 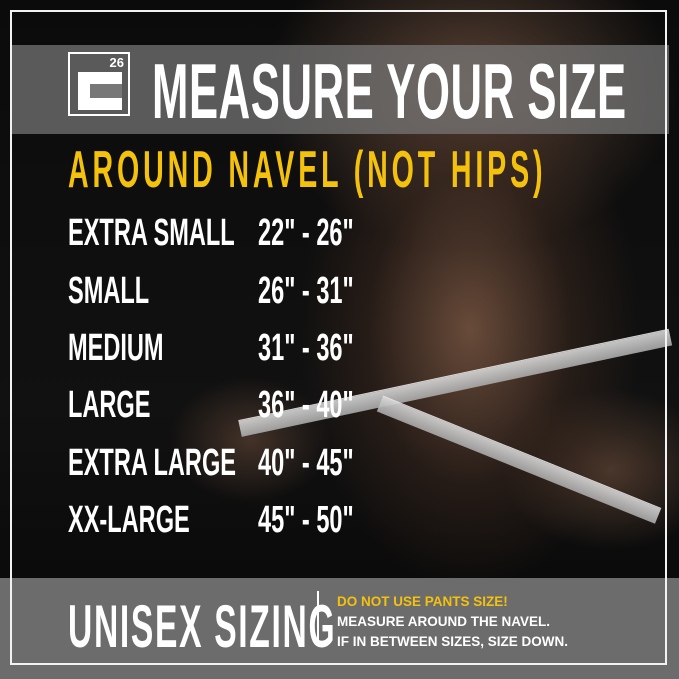 I want to click on size-label: EXTRA SMALL, so click(x=151, y=233).